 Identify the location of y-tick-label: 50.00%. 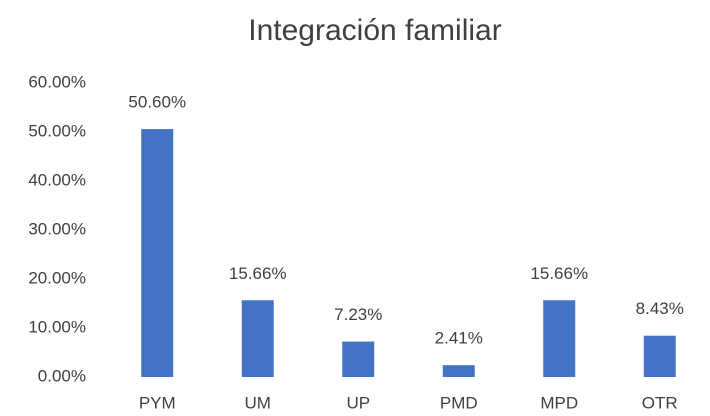
(57, 130).